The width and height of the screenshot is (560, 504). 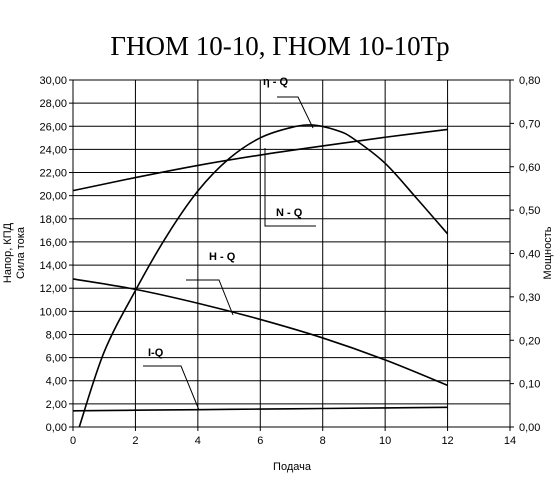 What do you see at coordinates (56, 405) in the screenshot?
I see `y-tick-left: 2,00` at bounding box center [56, 405].